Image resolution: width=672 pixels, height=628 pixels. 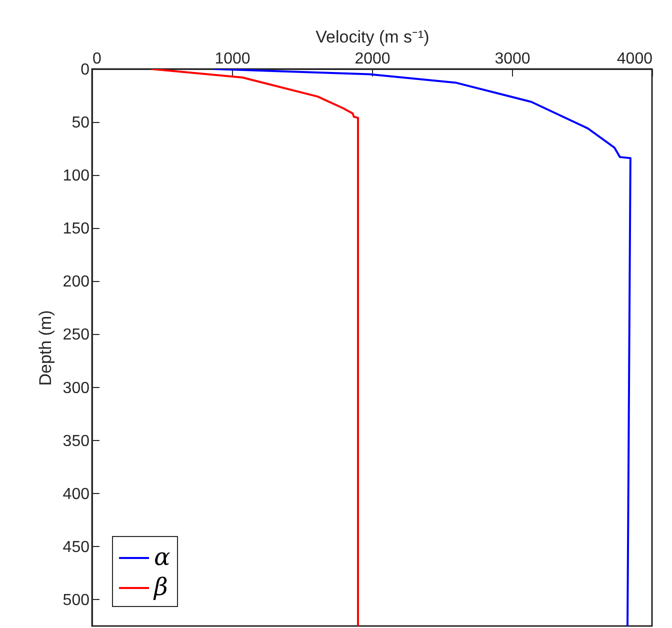 I want to click on y-tick-label: 200, so click(x=76, y=282).